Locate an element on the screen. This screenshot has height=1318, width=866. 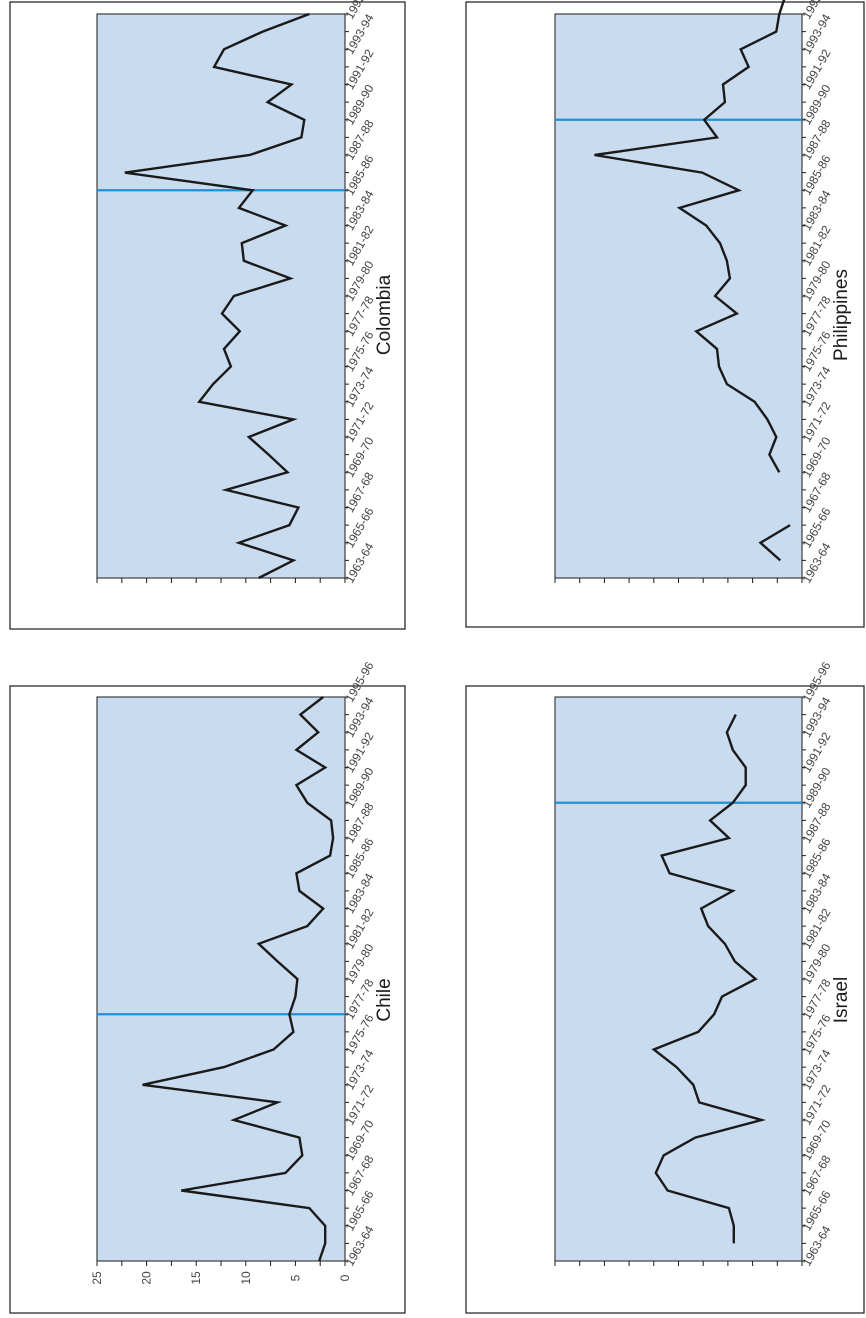
chile-value-tick-label: 0 is located at coordinates (345, 1277).